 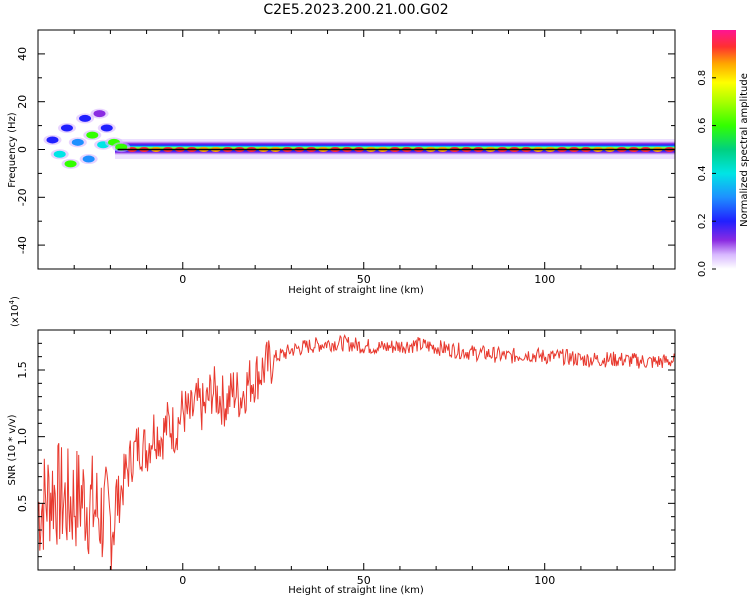 I want to click on spectrogram-x-tick-label: 100, so click(x=544, y=279).